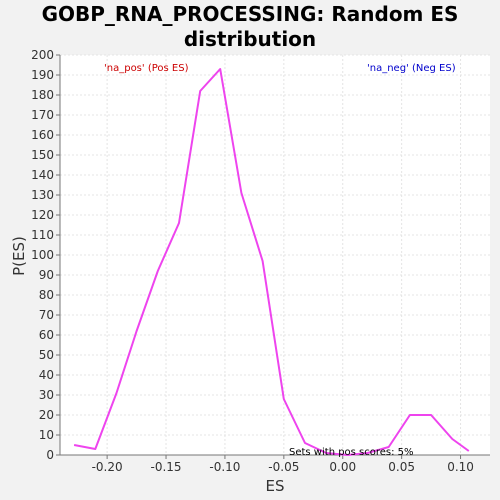 This screenshot has width=500, height=500. I want to click on y-tick-label: 30, so click(46, 395).